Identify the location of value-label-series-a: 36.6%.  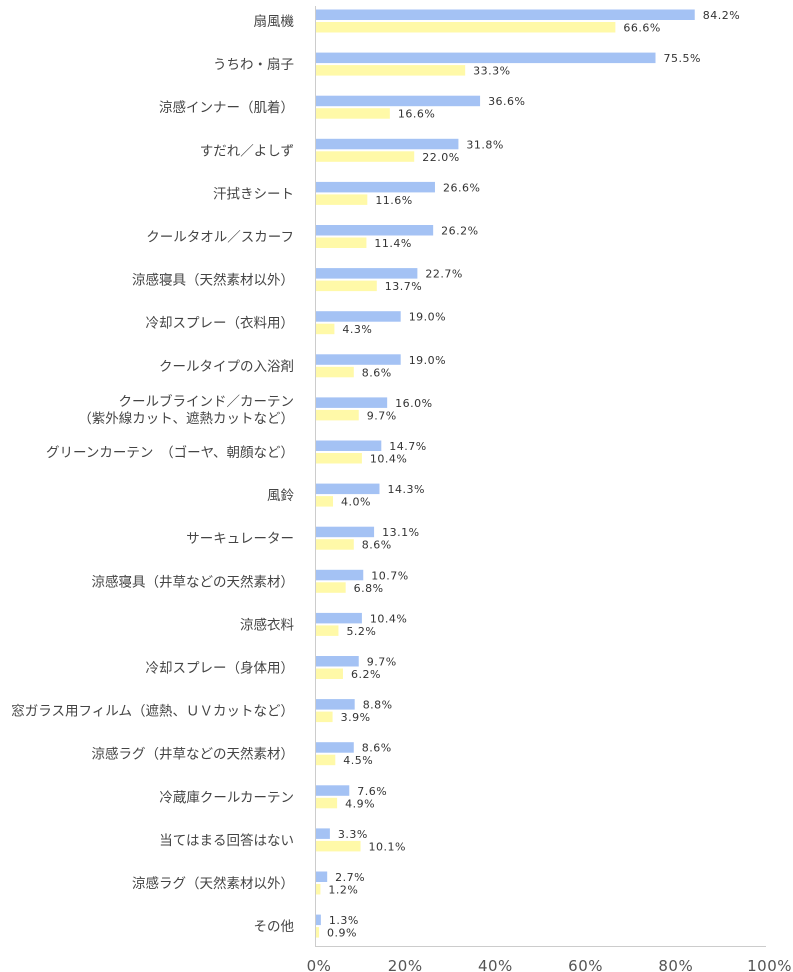
(506, 101).